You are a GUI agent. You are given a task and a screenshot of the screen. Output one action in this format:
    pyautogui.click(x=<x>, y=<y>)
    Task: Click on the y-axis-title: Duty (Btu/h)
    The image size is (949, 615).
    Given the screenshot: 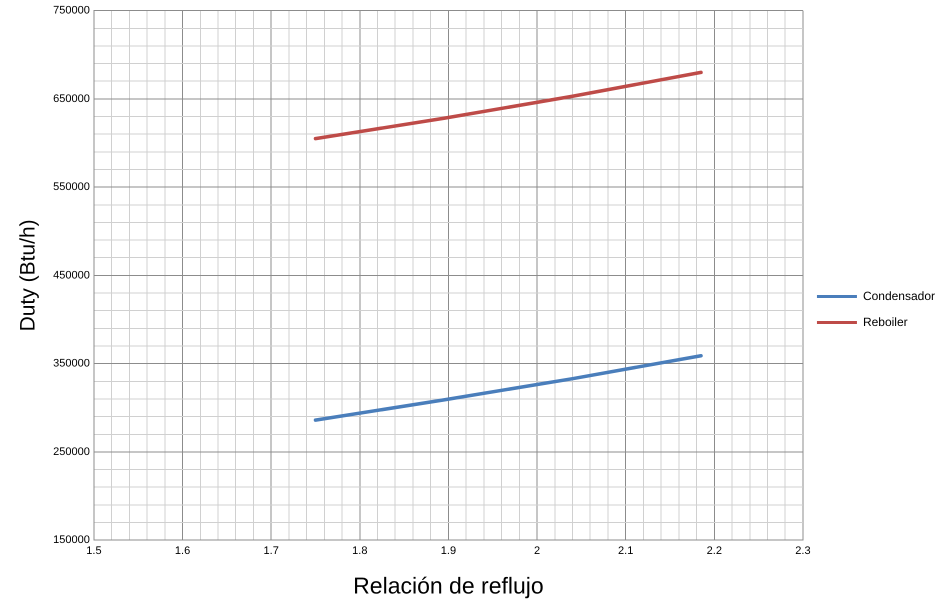 What is the action you would take?
    pyautogui.click(x=28, y=275)
    